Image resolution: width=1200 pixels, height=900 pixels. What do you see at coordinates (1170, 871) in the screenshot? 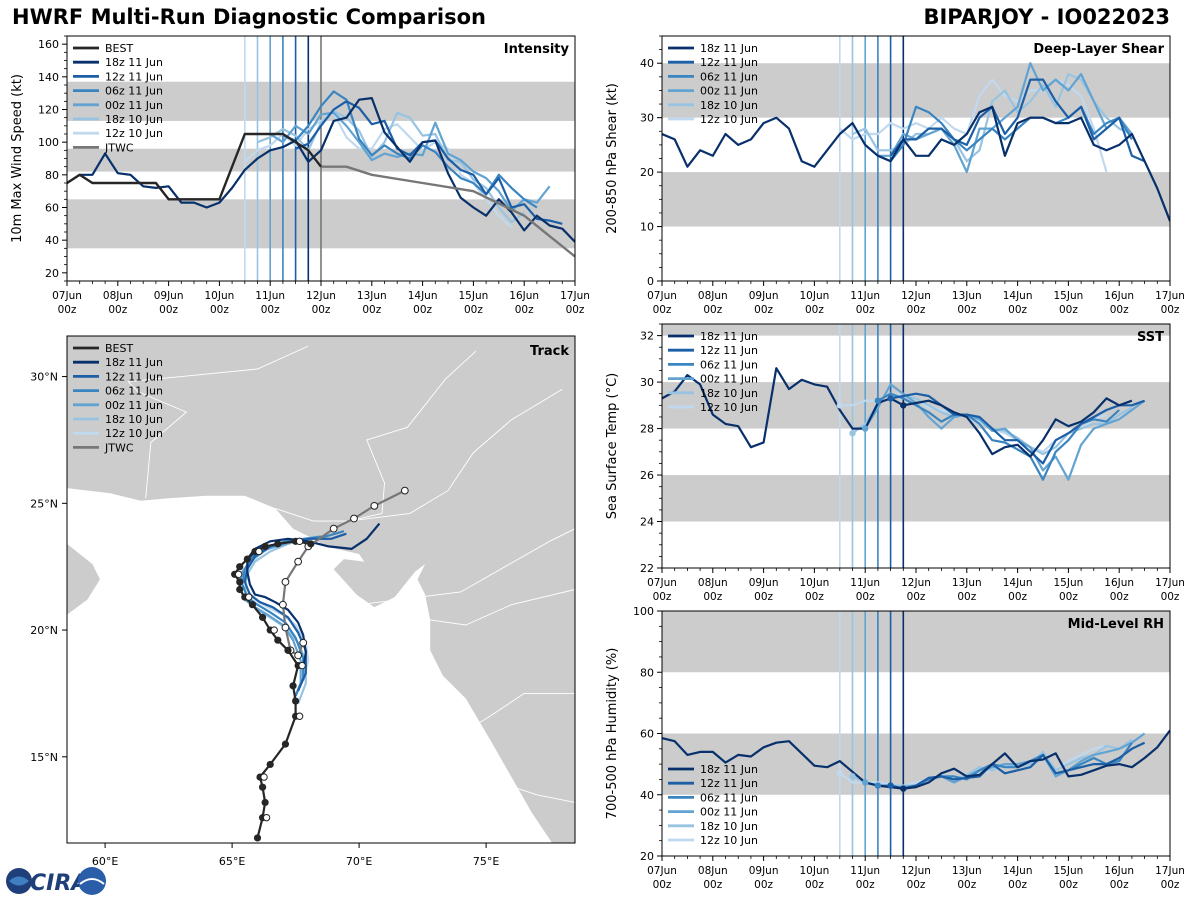
I see `rh-xtick-label: 17Jun` at bounding box center [1170, 871].